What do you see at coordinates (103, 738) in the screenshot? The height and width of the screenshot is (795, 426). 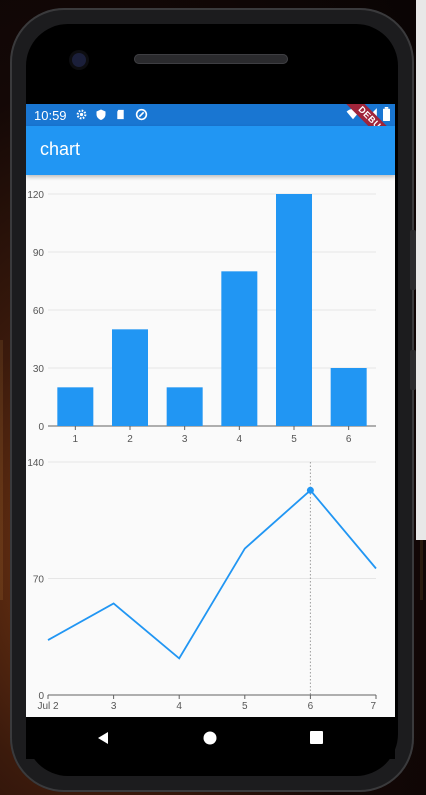 I see `back-icon` at bounding box center [103, 738].